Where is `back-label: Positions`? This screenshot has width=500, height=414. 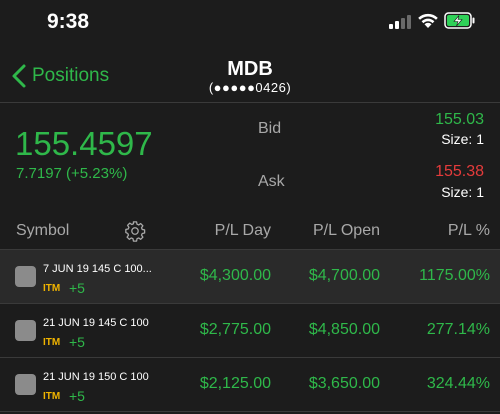 back-label: Positions is located at coordinates (71, 75).